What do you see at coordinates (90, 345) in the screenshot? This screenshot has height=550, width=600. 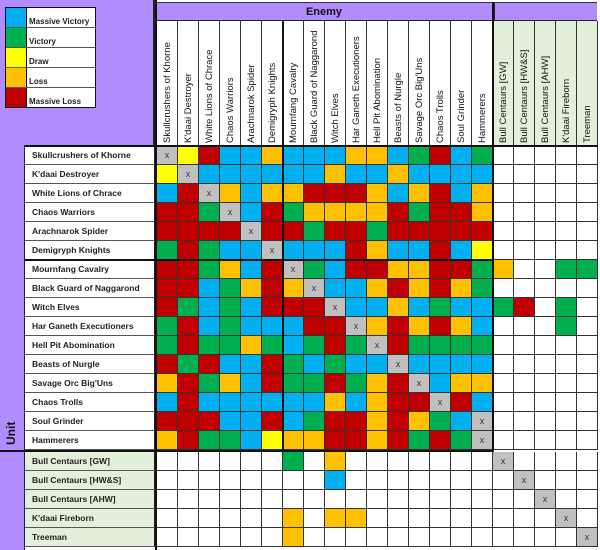 I see `row-label: Hell Pit Abomination` at bounding box center [90, 345].